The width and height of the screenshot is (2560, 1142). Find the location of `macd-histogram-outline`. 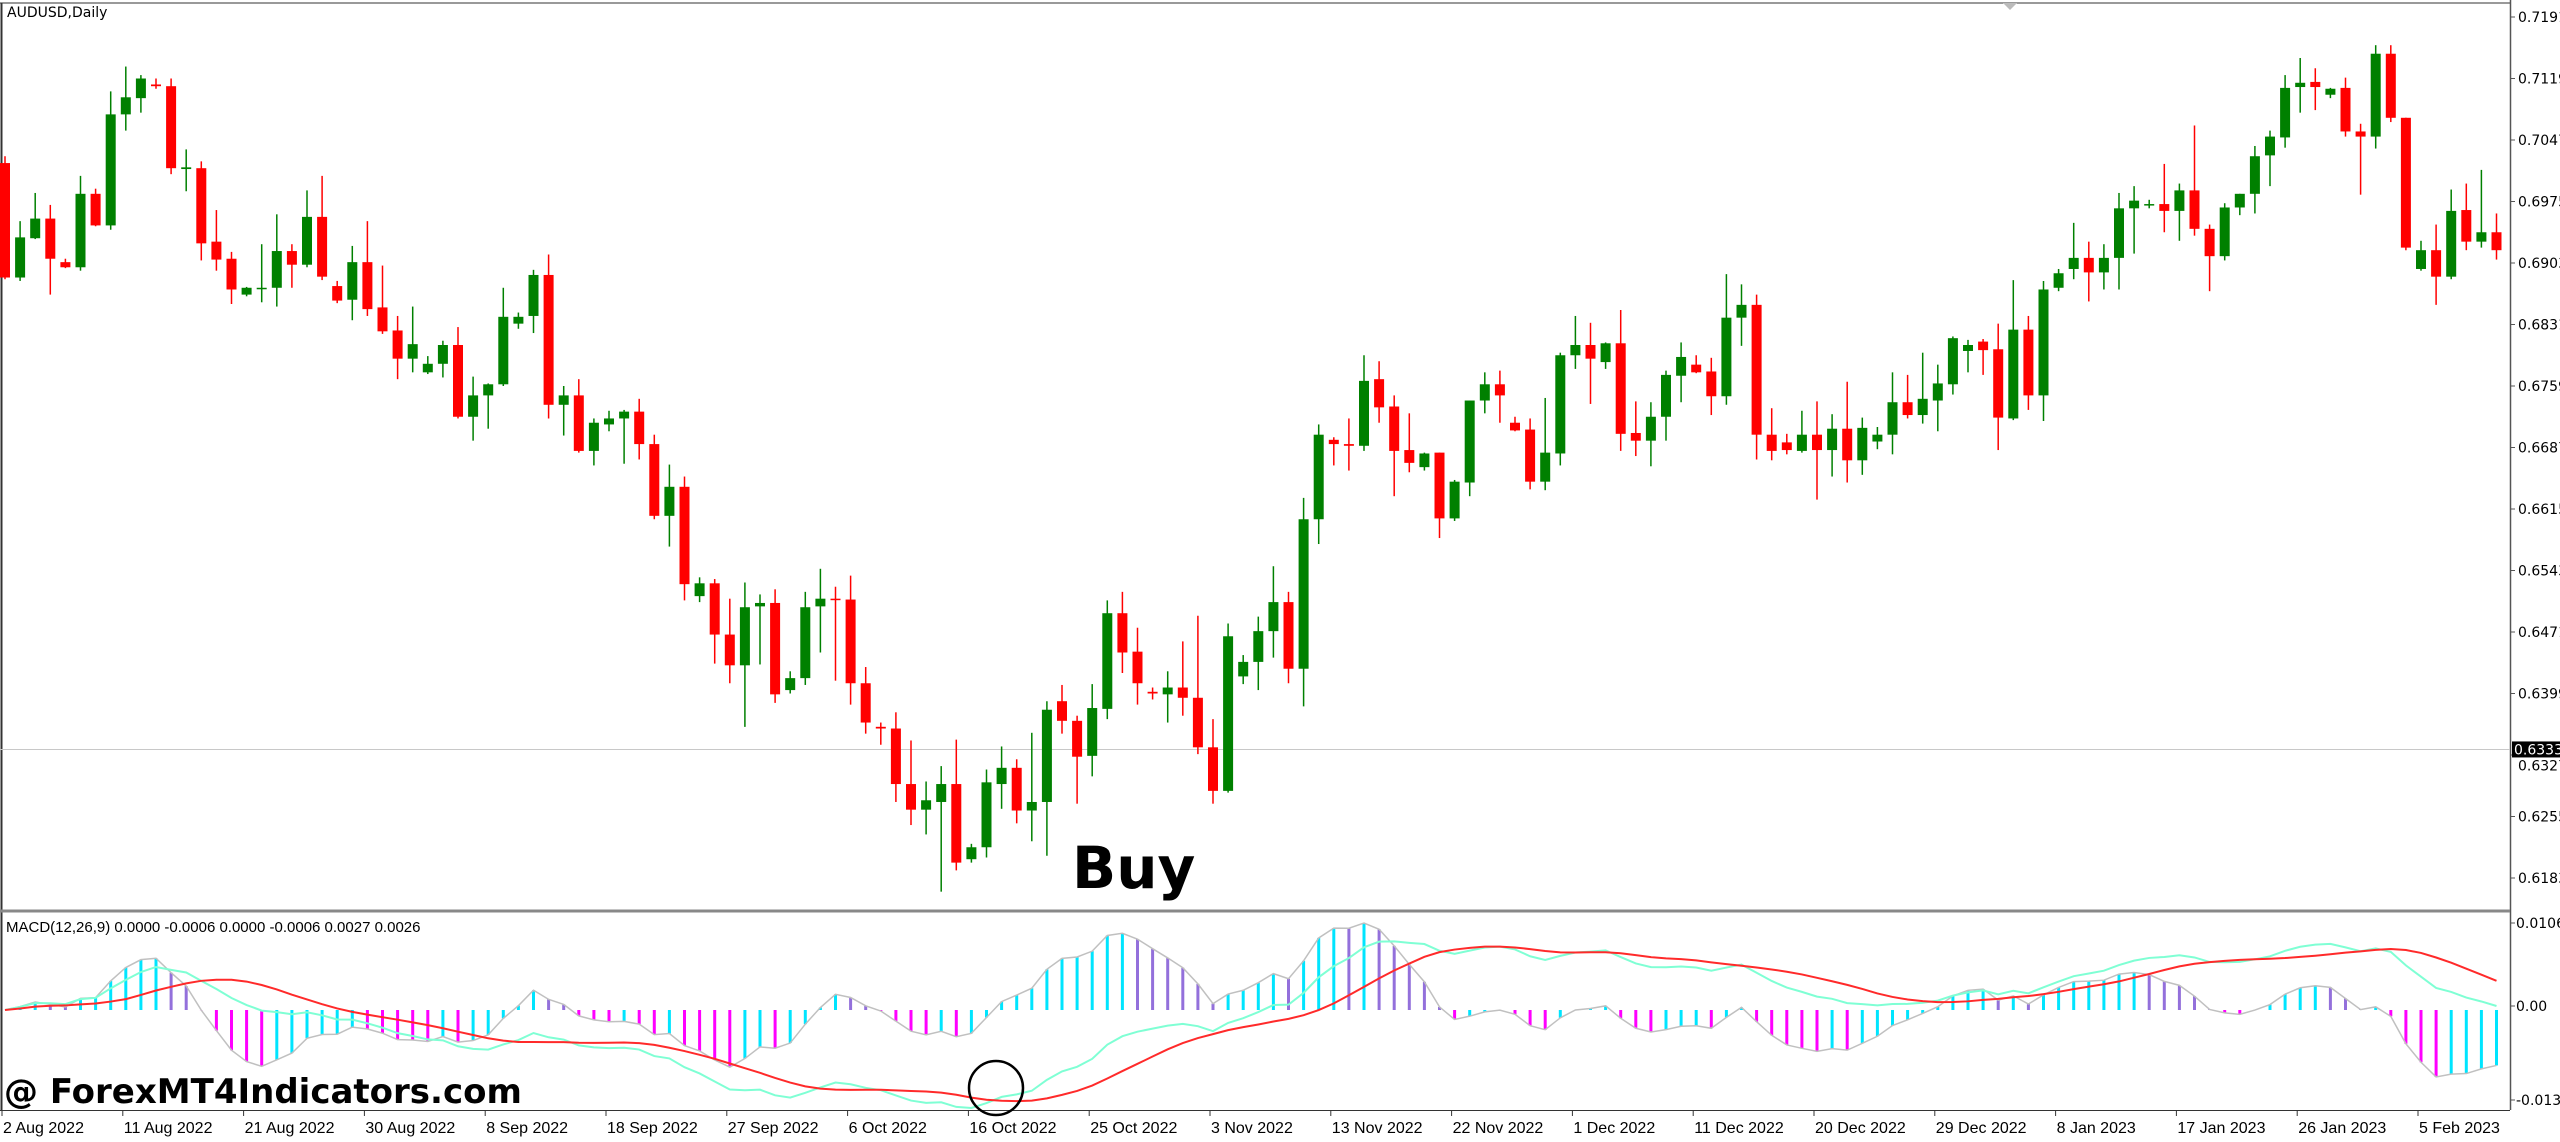

macd-histogram-outline is located at coordinates (1250, 1000).